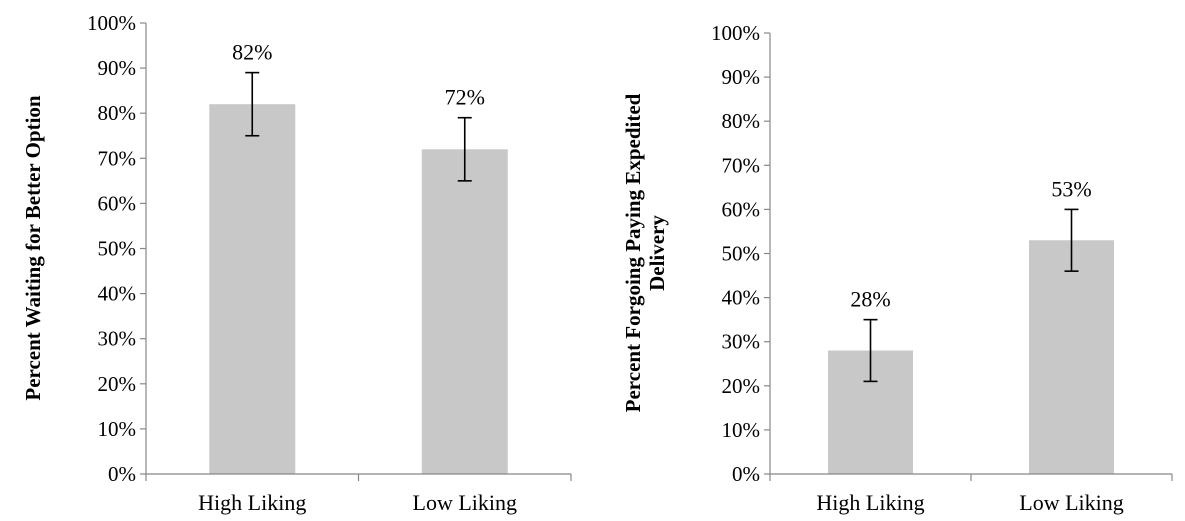  Describe the element at coordinates (252, 52) in the screenshot. I see `data-label: 82%` at that location.